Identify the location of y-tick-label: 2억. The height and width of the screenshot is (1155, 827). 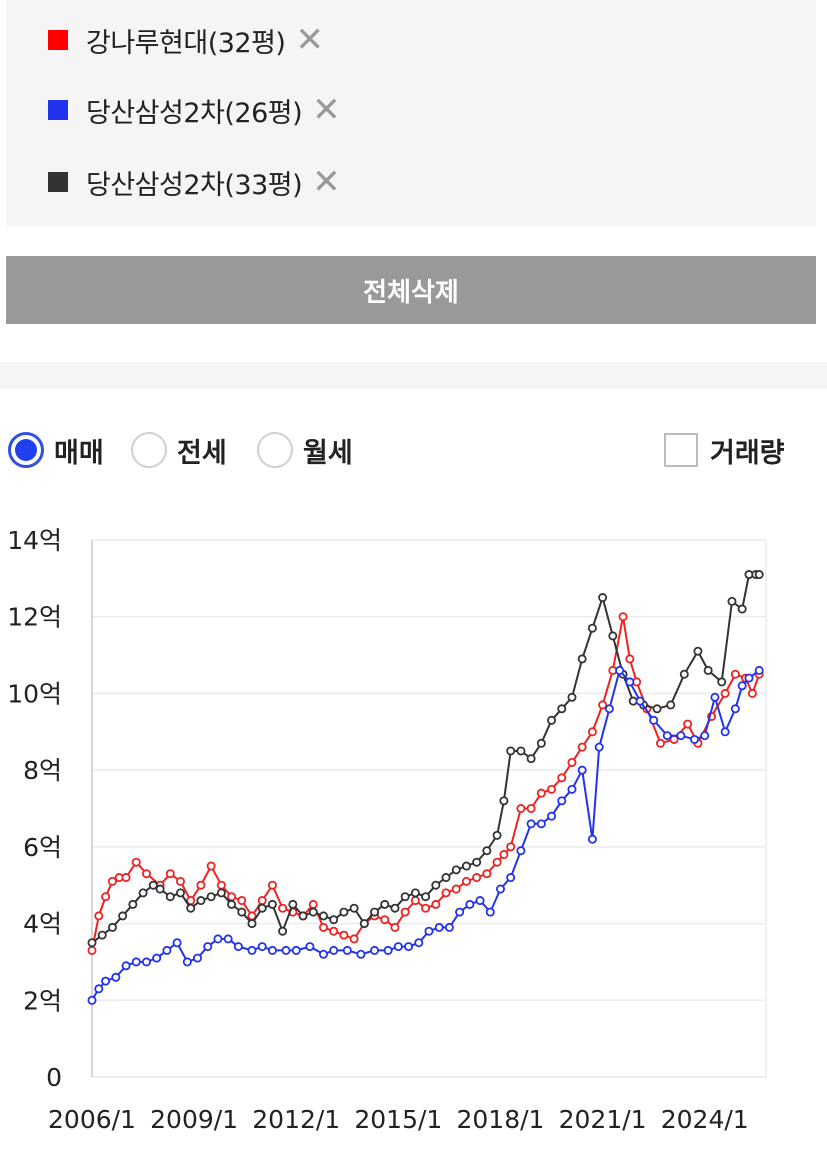
(42, 1000).